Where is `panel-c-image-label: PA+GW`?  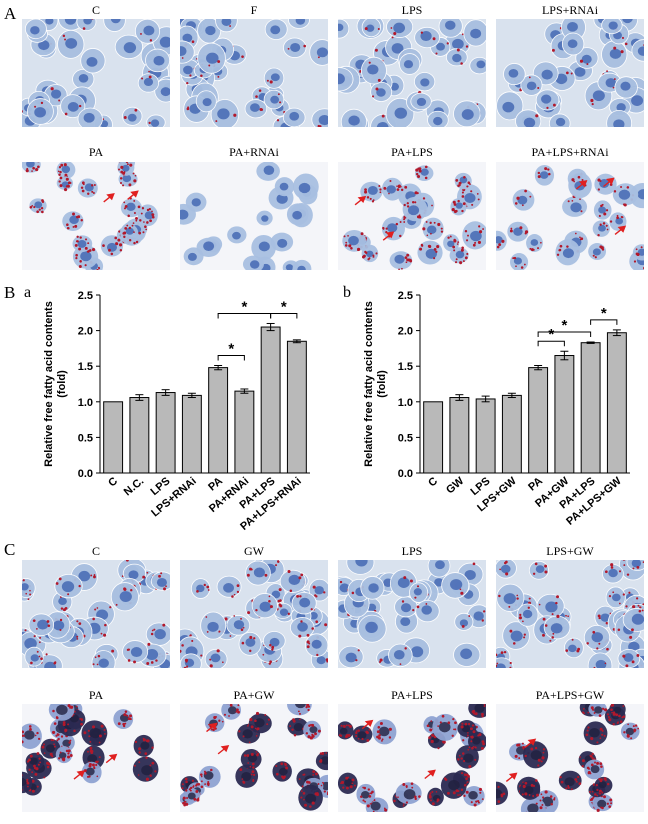
panel-c-image-label: PA+GW is located at coordinates (254, 695).